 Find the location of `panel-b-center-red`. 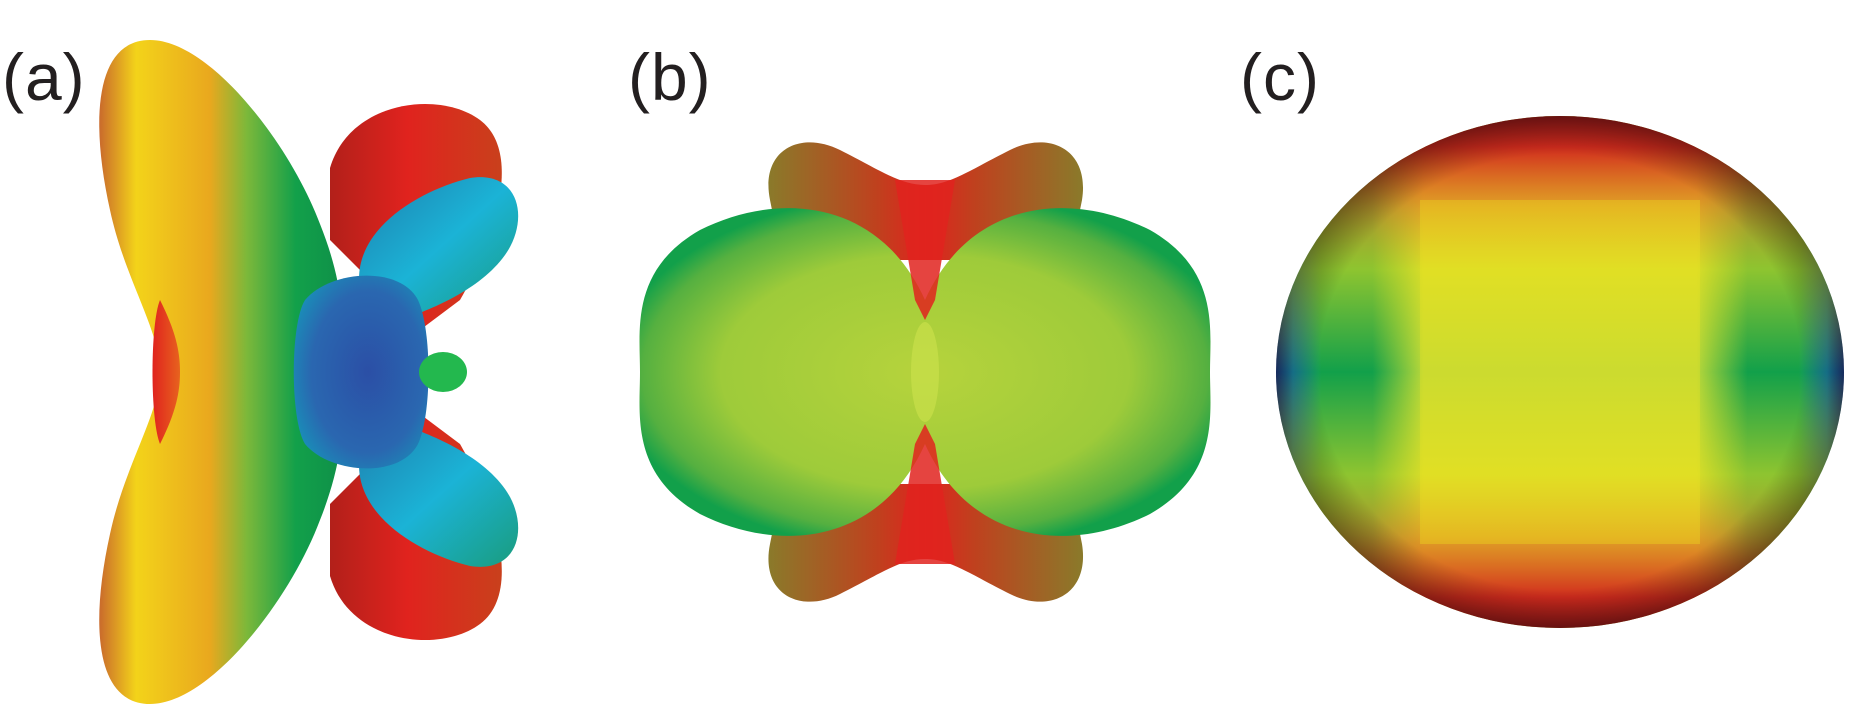

panel-b-center-red is located at coordinates (925, 250).